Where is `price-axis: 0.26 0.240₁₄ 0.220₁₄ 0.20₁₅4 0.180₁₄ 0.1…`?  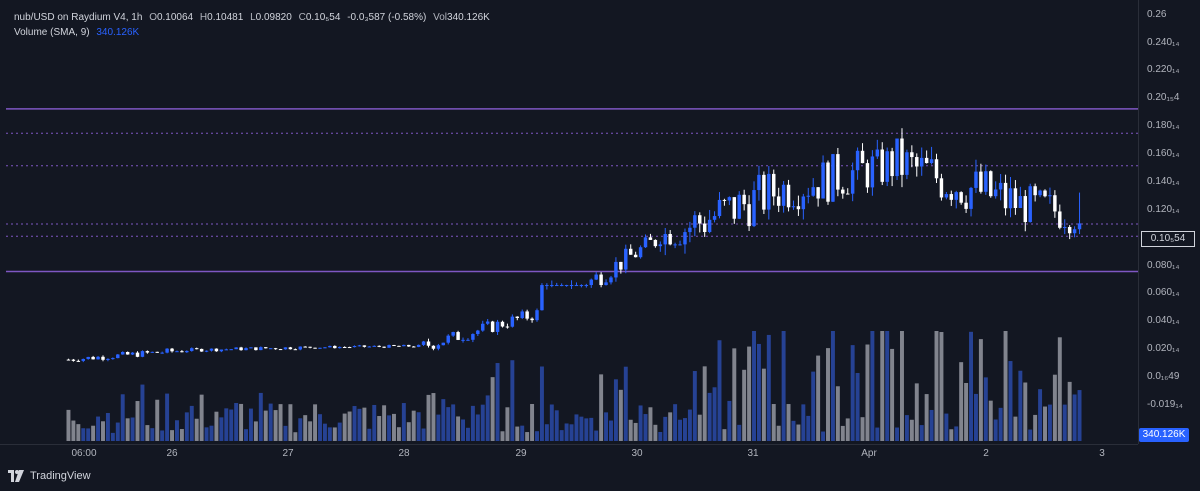
price-axis: 0.26 0.240₁₄ 0.220₁₄ 0.20₁₅4 0.180₁₄ 0.1… is located at coordinates (1169, 222).